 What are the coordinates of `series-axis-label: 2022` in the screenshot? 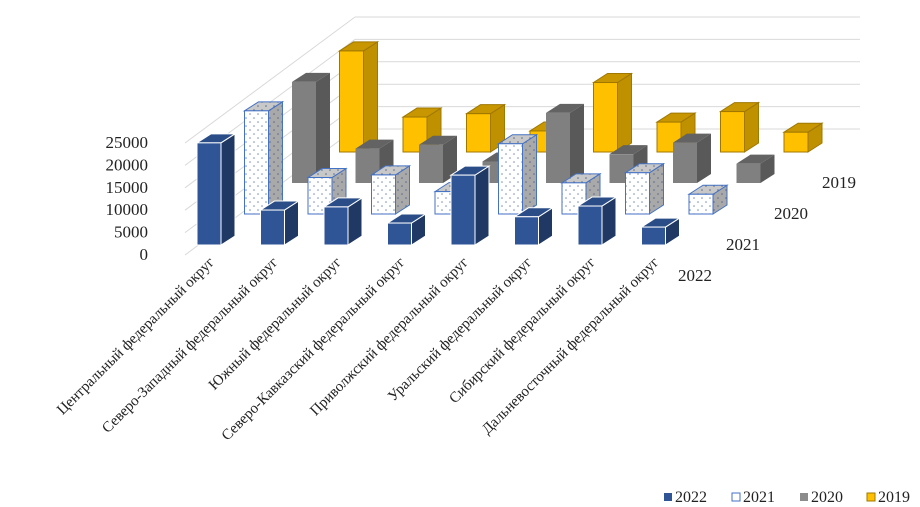 It's located at (695, 275).